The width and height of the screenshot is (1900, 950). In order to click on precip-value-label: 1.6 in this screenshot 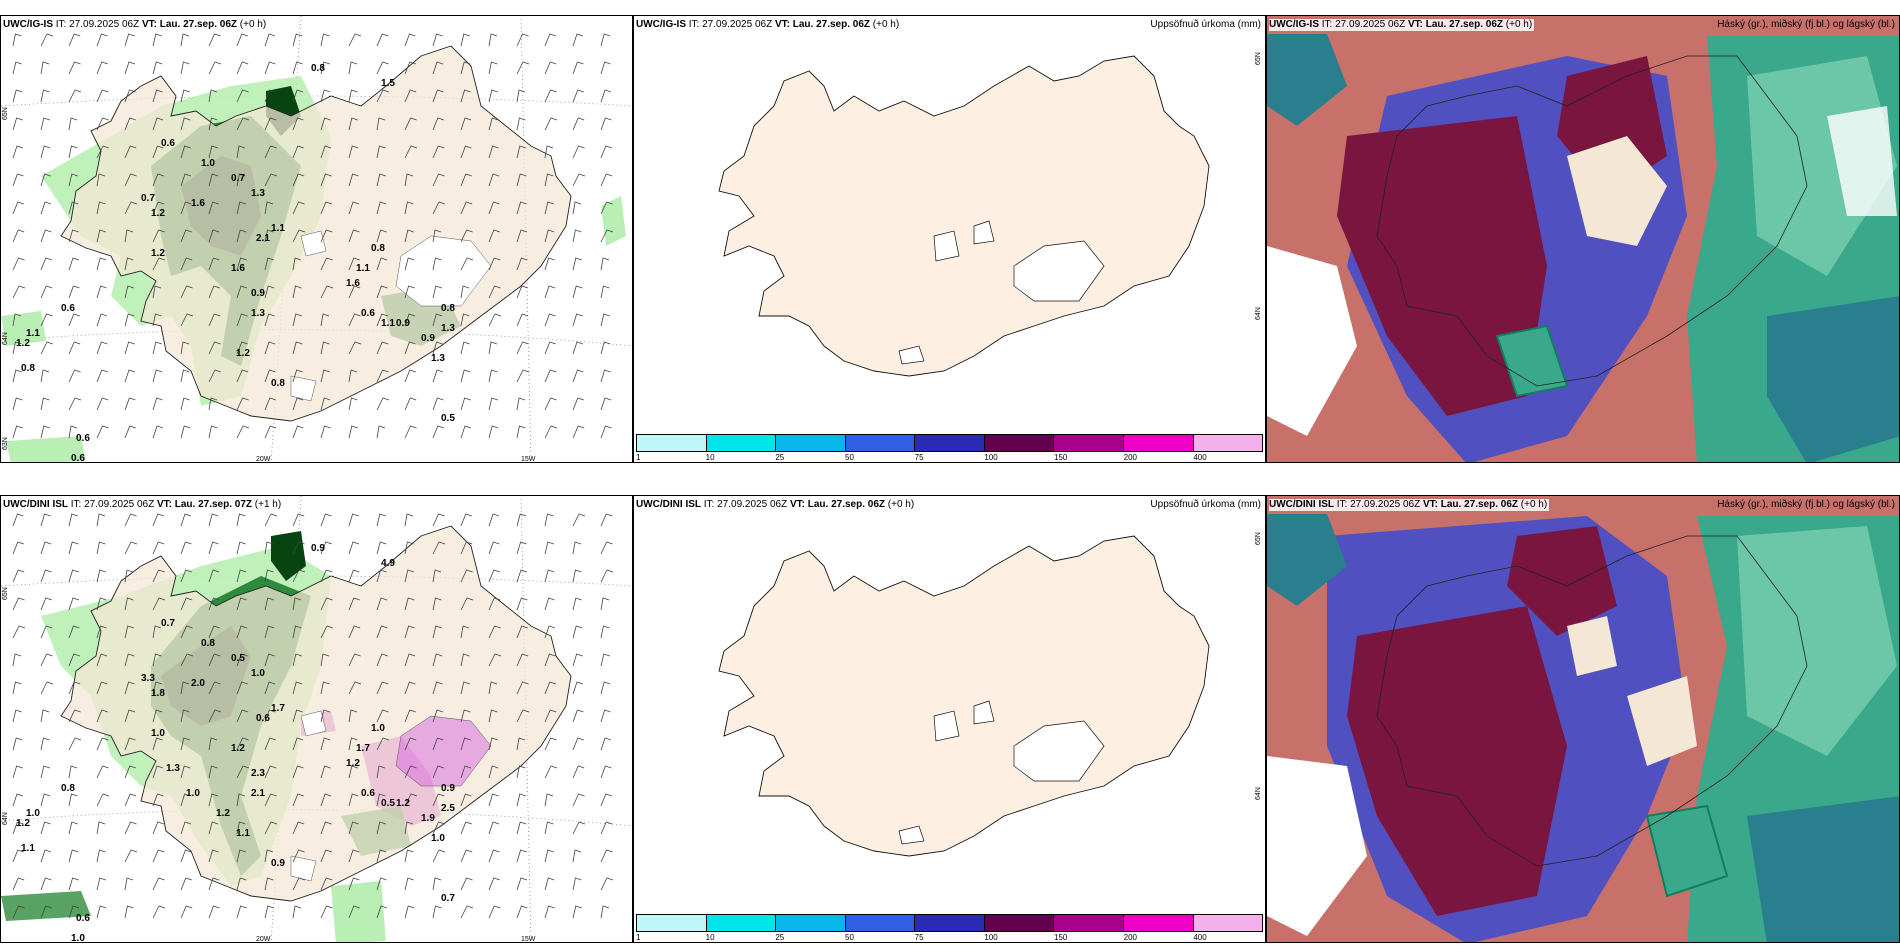, I will do `click(238, 268)`.